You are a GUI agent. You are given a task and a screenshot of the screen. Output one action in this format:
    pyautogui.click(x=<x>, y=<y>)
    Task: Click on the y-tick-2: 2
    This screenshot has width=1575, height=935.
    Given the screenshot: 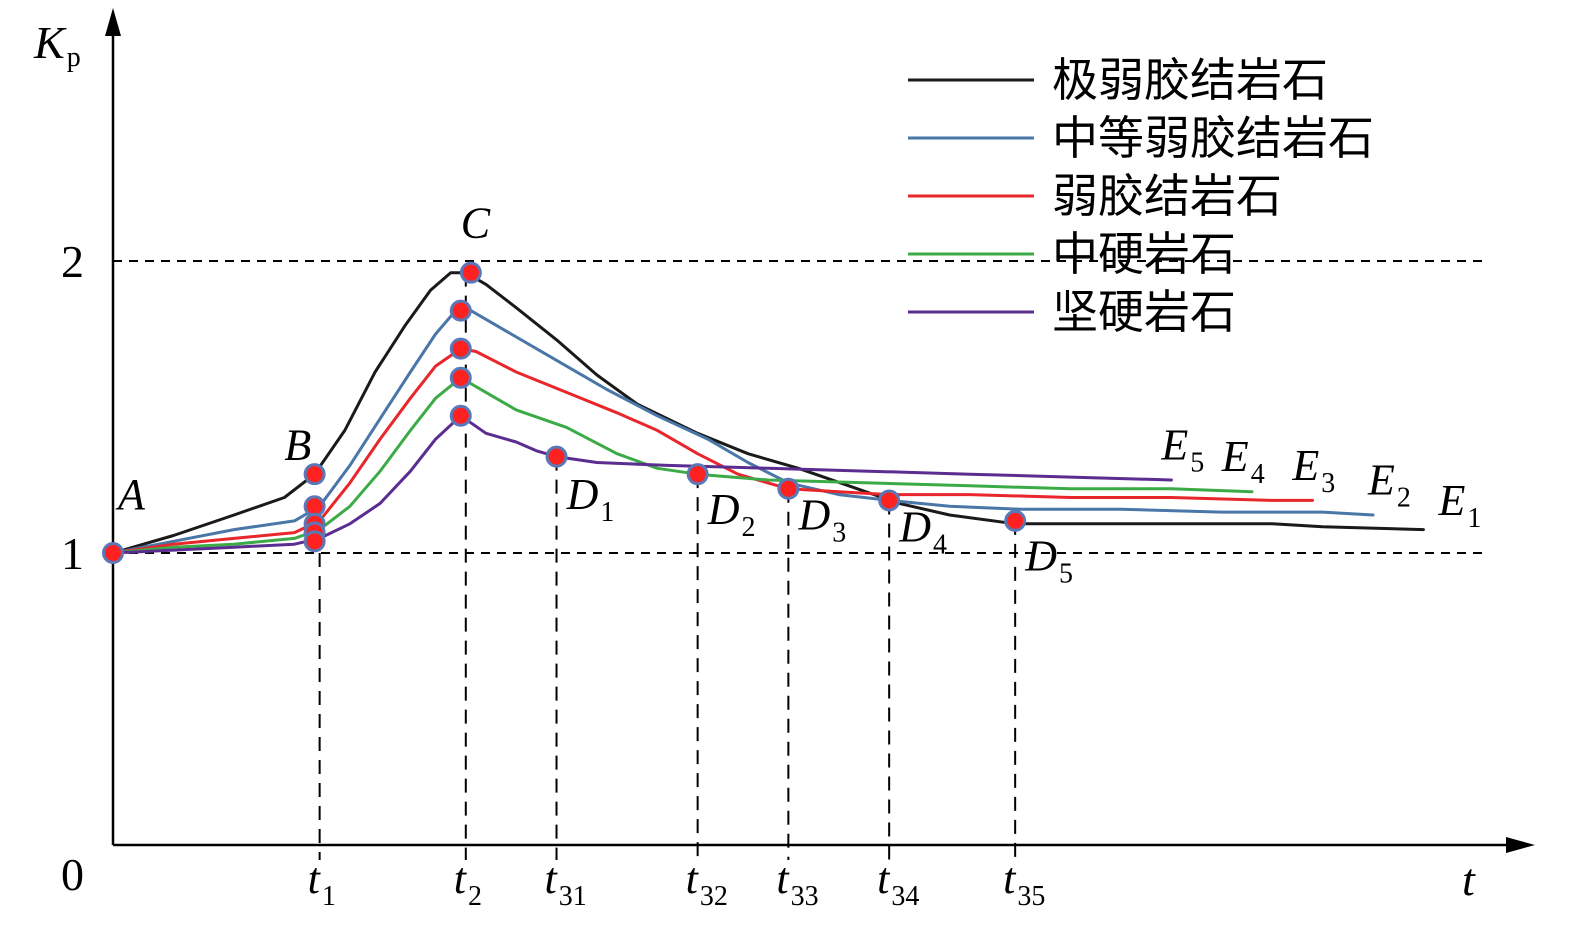 What is the action you would take?
    pyautogui.click(x=72, y=261)
    